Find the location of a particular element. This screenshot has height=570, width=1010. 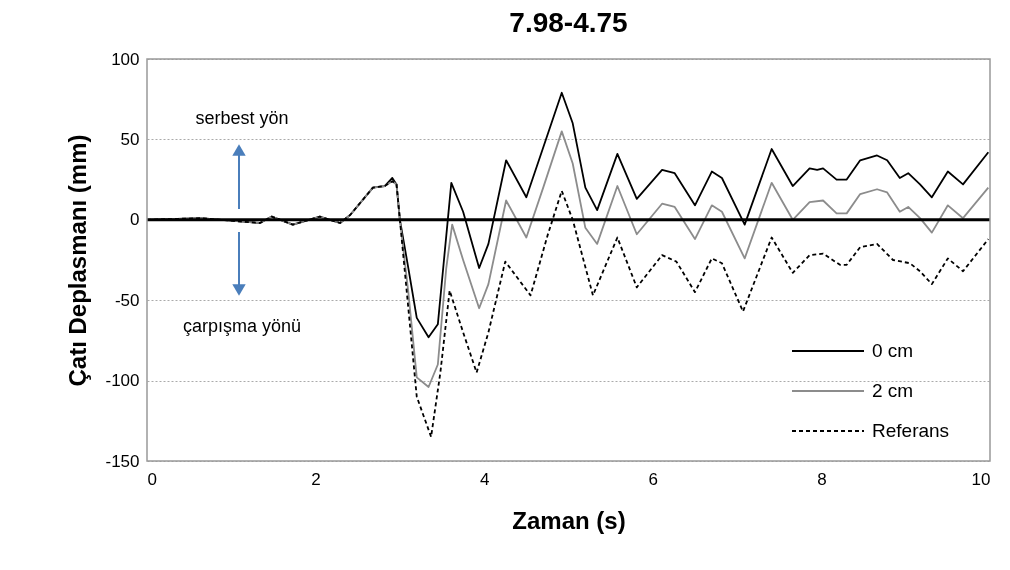

legend-label: 0 cm is located at coordinates (893, 350).